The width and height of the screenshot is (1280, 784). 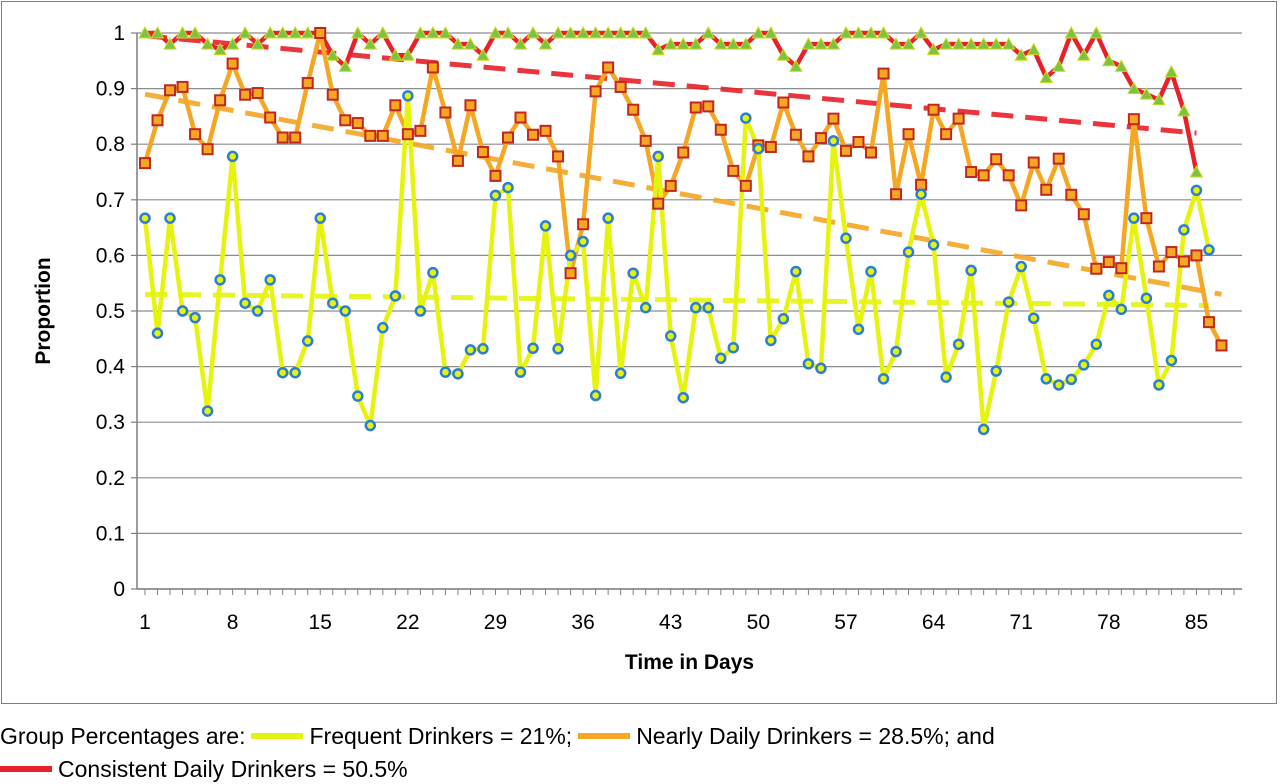 What do you see at coordinates (145, 622) in the screenshot?
I see `x-tick-label-0: 1` at bounding box center [145, 622].